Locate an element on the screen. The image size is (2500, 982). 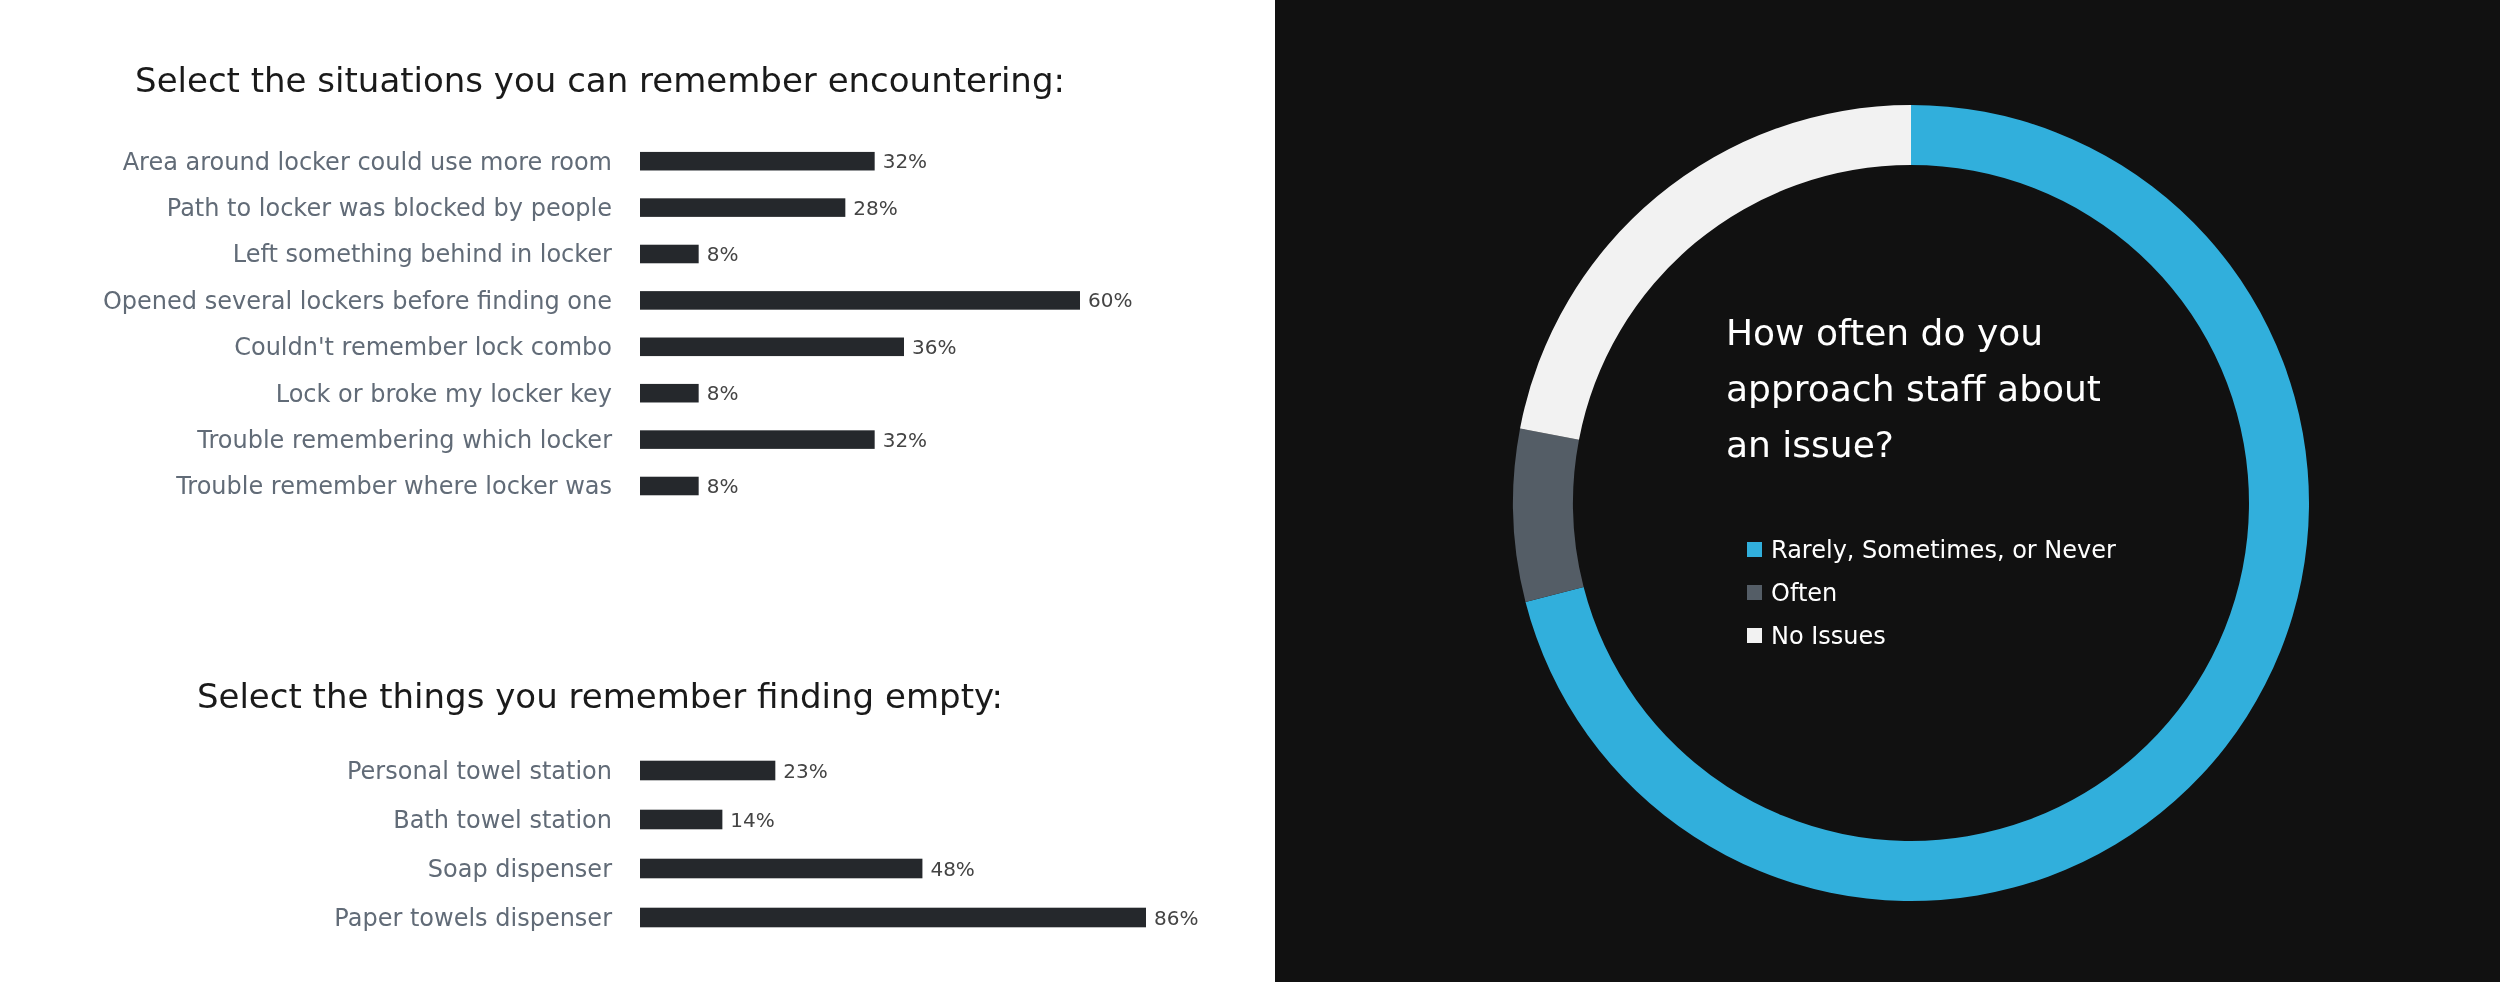
data-label: 36% is located at coordinates (934, 346).